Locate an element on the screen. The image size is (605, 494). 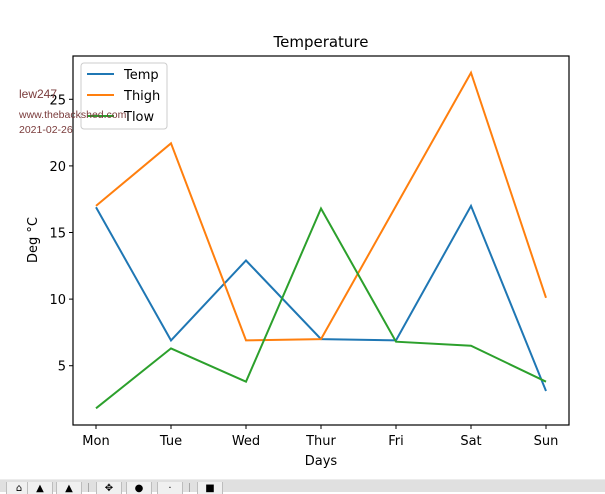
x-tick-label: Wed is located at coordinates (246, 441).